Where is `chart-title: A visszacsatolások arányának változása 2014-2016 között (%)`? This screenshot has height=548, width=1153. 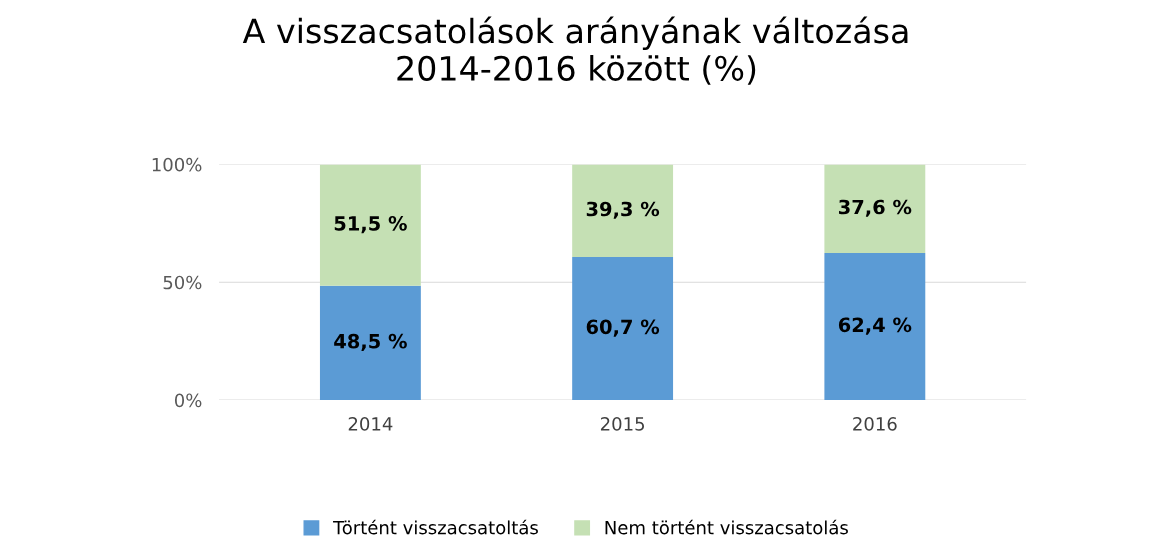 chart-title: A visszacsatolások arányának változása 2014-2016 között (%) is located at coordinates (575, 50).